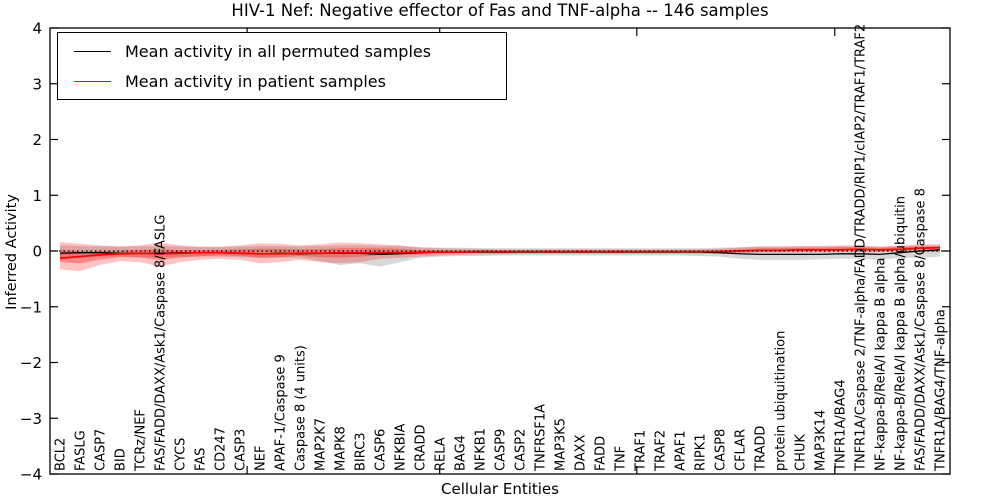 The height and width of the screenshot is (500, 1000). What do you see at coordinates (37, 252) in the screenshot?
I see `y-tick-label: 0` at bounding box center [37, 252].